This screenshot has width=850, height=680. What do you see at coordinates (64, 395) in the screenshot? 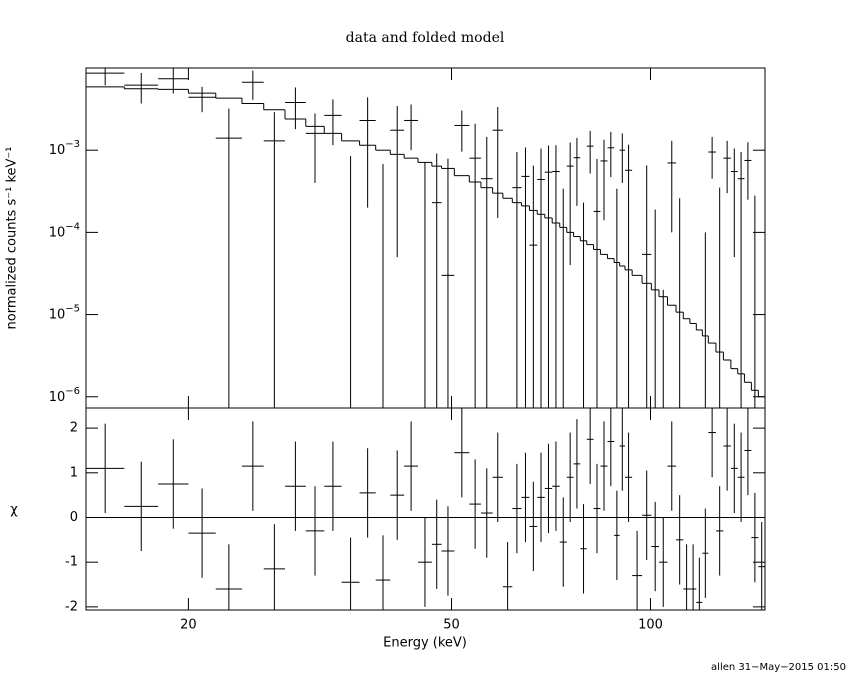
I see `y-tick-label: 10⁻⁶` at bounding box center [64, 395].